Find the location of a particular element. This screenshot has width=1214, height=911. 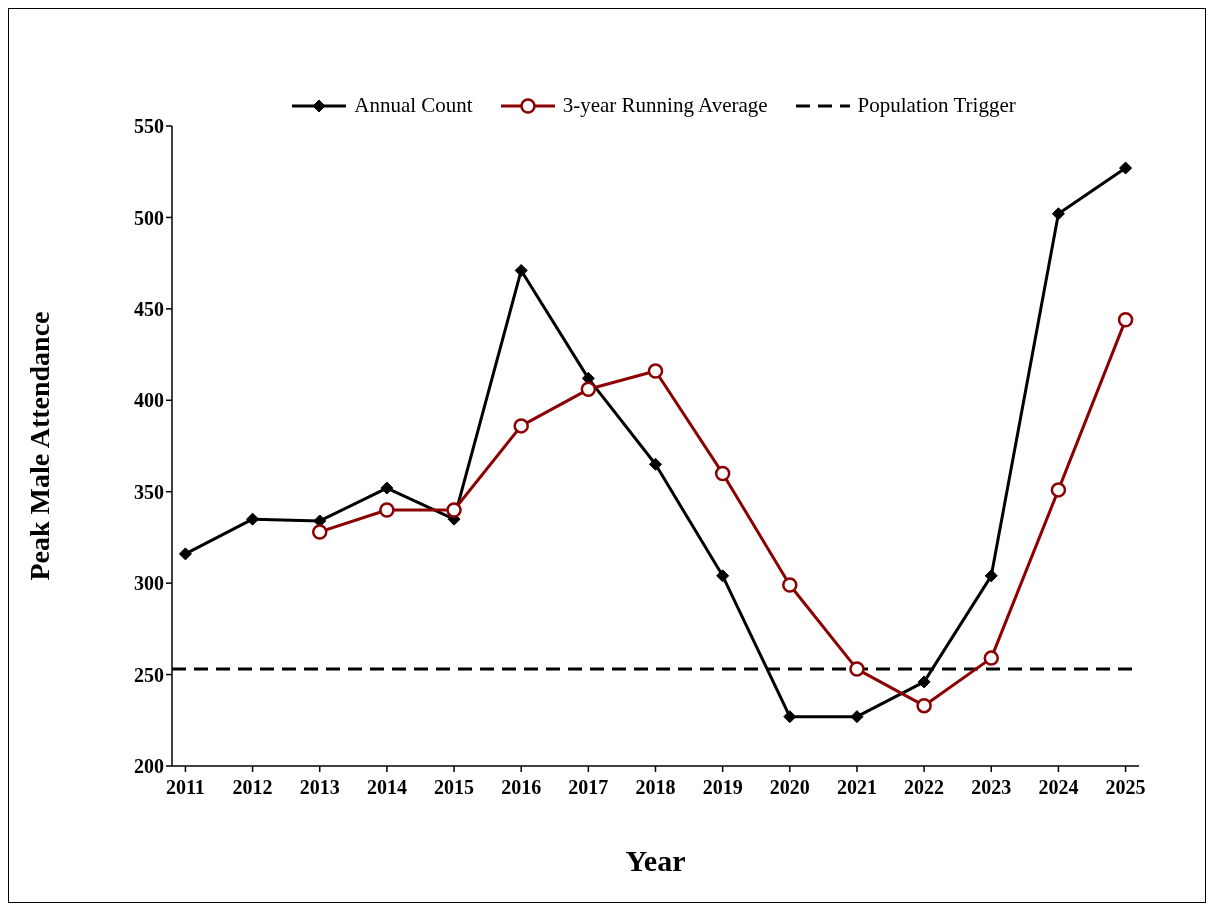

x-tick-label: 2017 is located at coordinates (588, 787).